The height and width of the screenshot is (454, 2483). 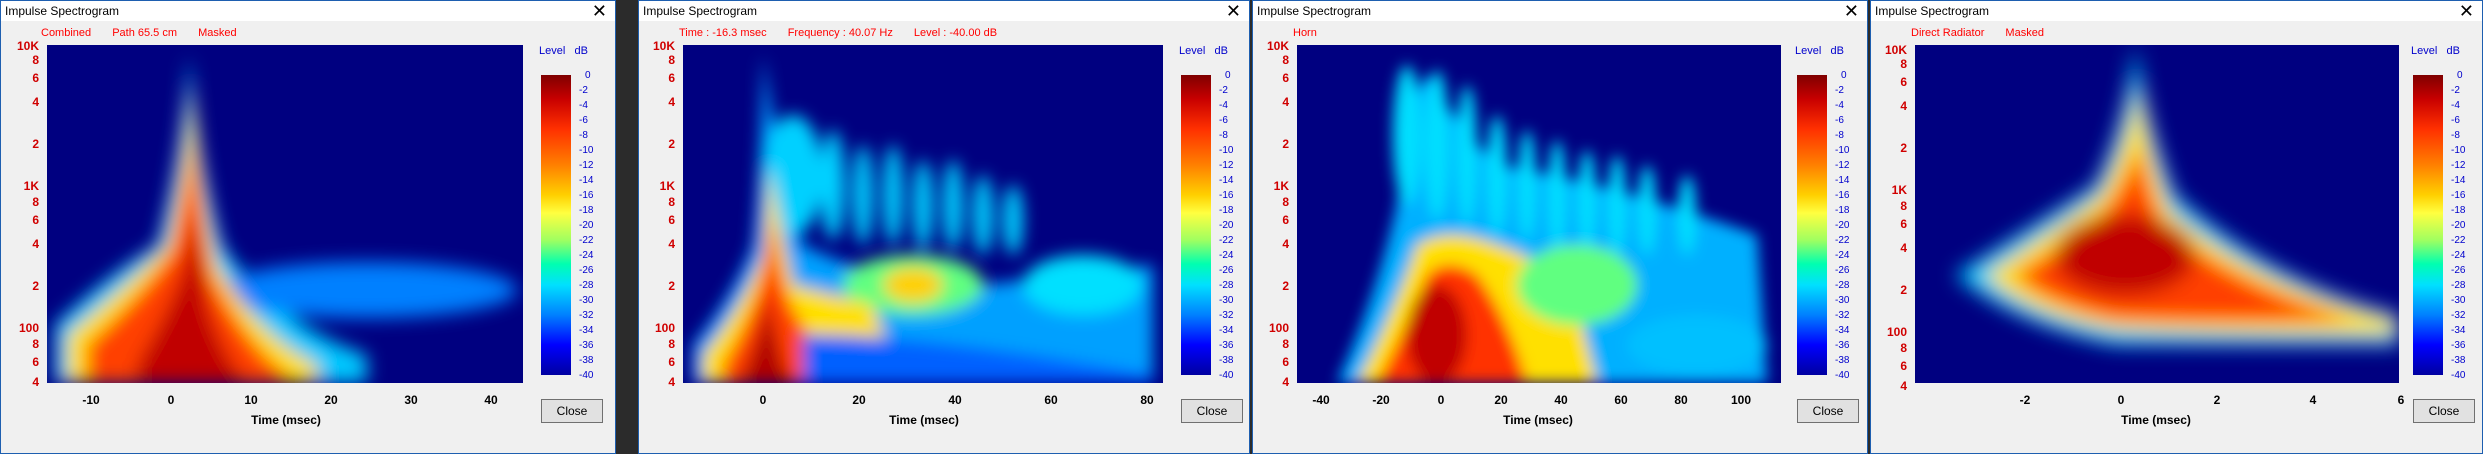 What do you see at coordinates (955, 33) in the screenshot?
I see `status-item: Level : -40.00 dB` at bounding box center [955, 33].